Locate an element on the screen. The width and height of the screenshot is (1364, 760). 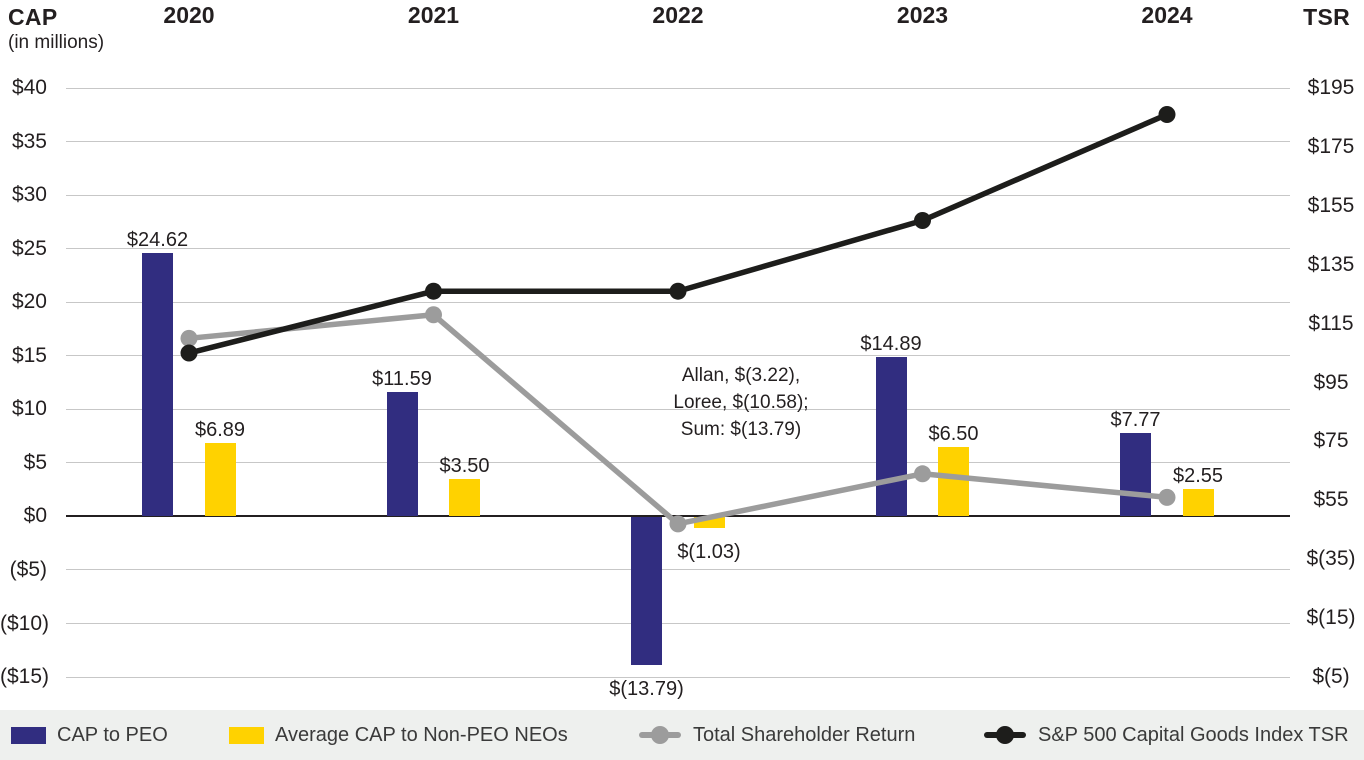
left-axis-tick: $25 is located at coordinates (29, 248).